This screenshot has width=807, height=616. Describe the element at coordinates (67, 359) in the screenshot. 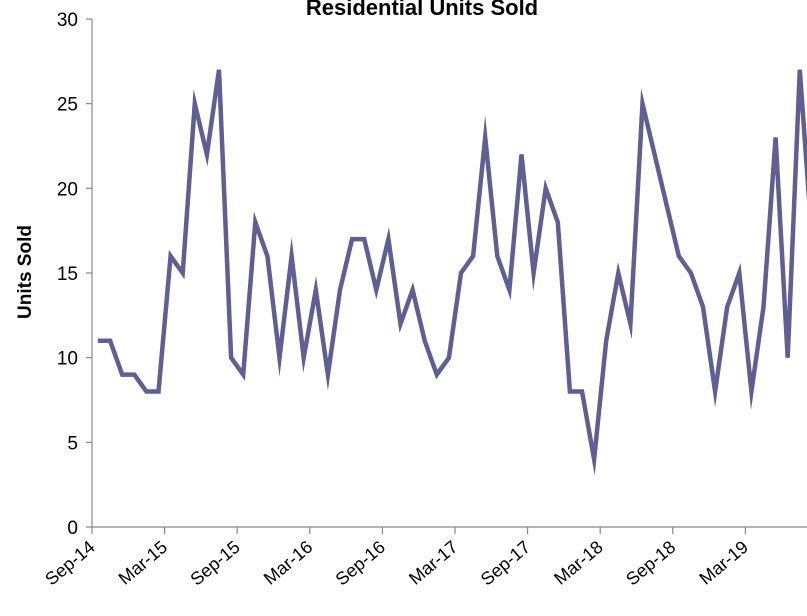

I see `y-tick-label: 10` at that location.